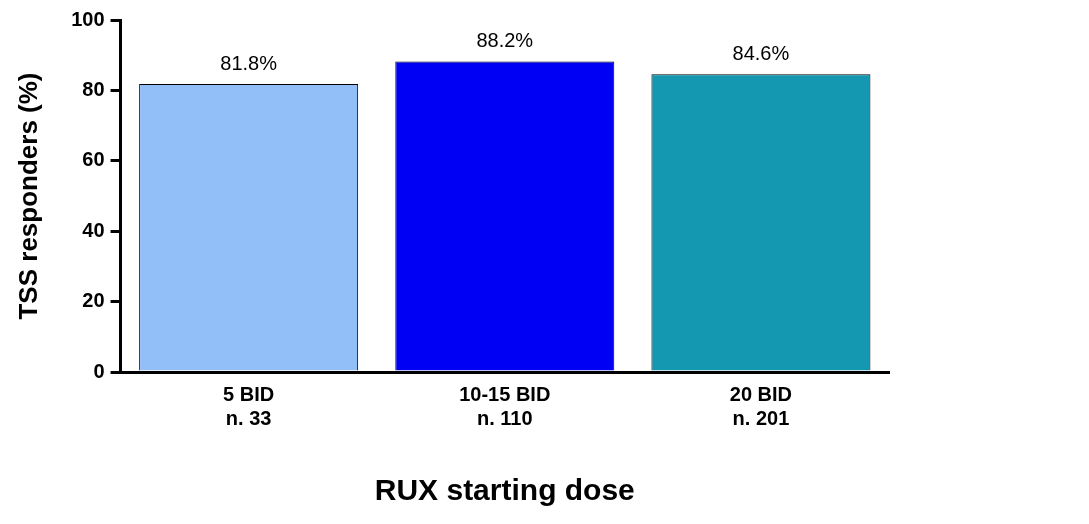 The width and height of the screenshot is (1089, 524). What do you see at coordinates (93, 88) in the screenshot?
I see `y-tick-label: 80` at bounding box center [93, 88].